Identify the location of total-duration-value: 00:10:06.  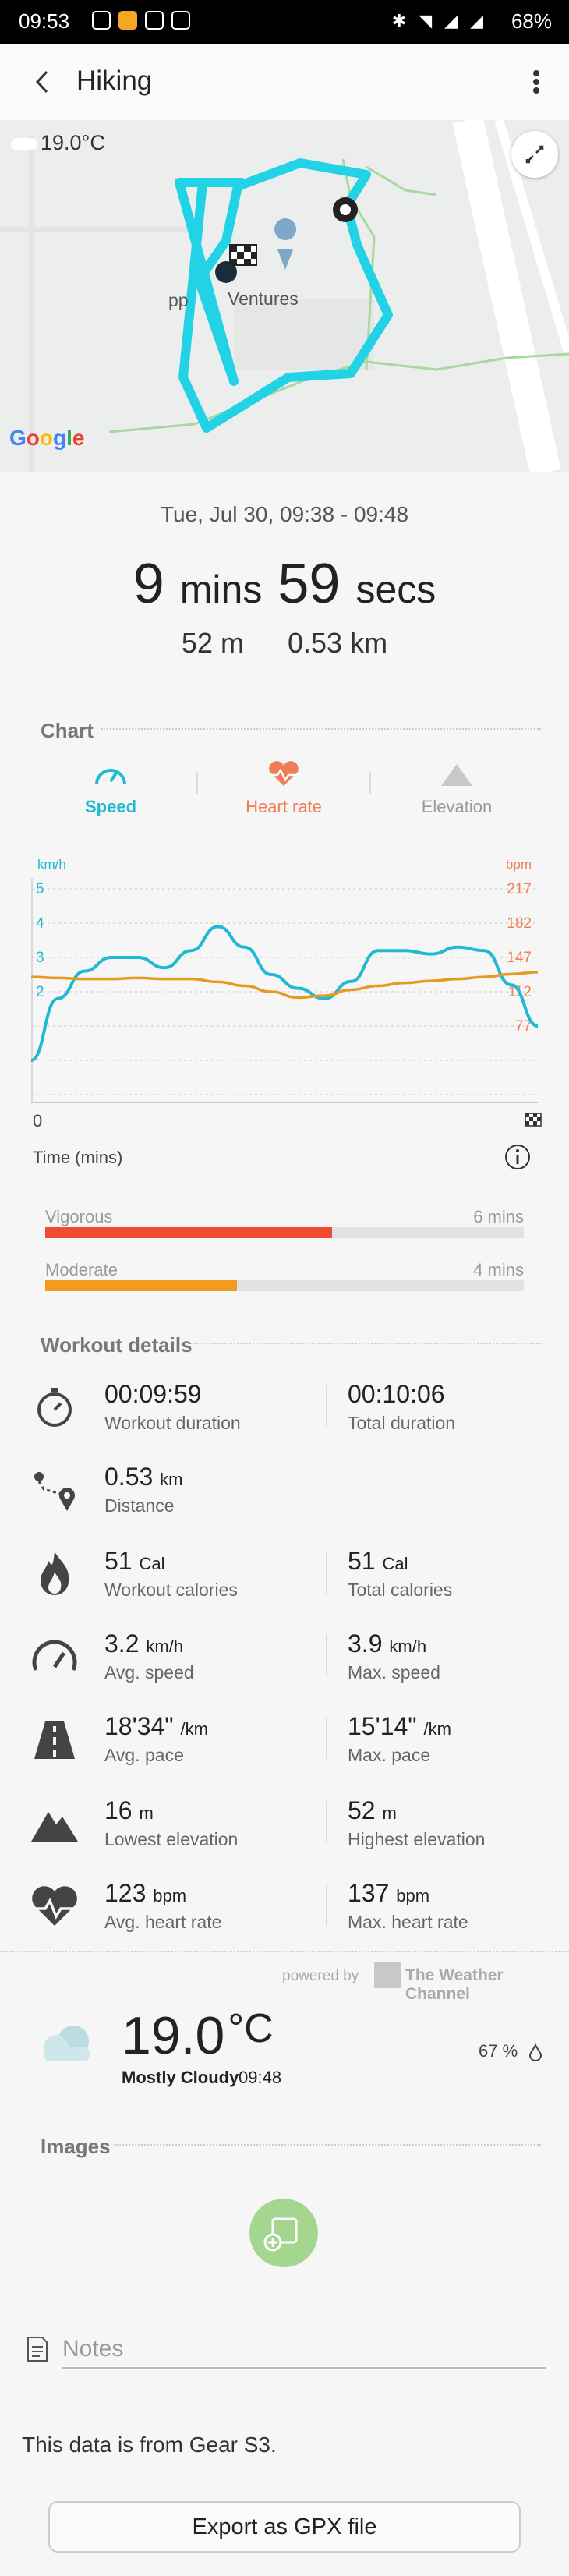
(396, 1394).